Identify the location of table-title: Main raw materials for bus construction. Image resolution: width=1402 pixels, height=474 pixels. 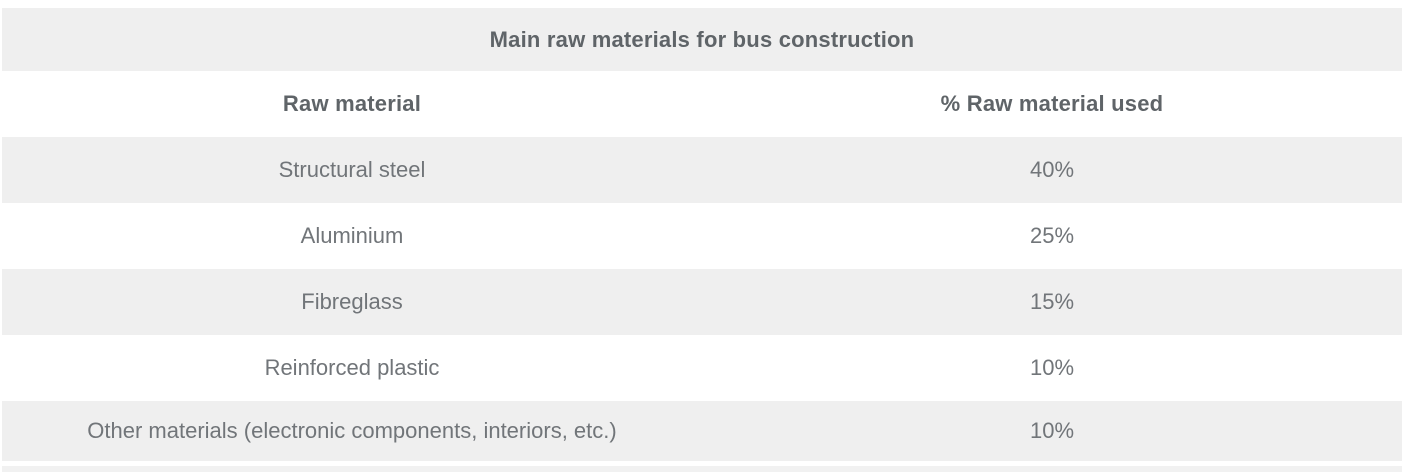
(702, 39).